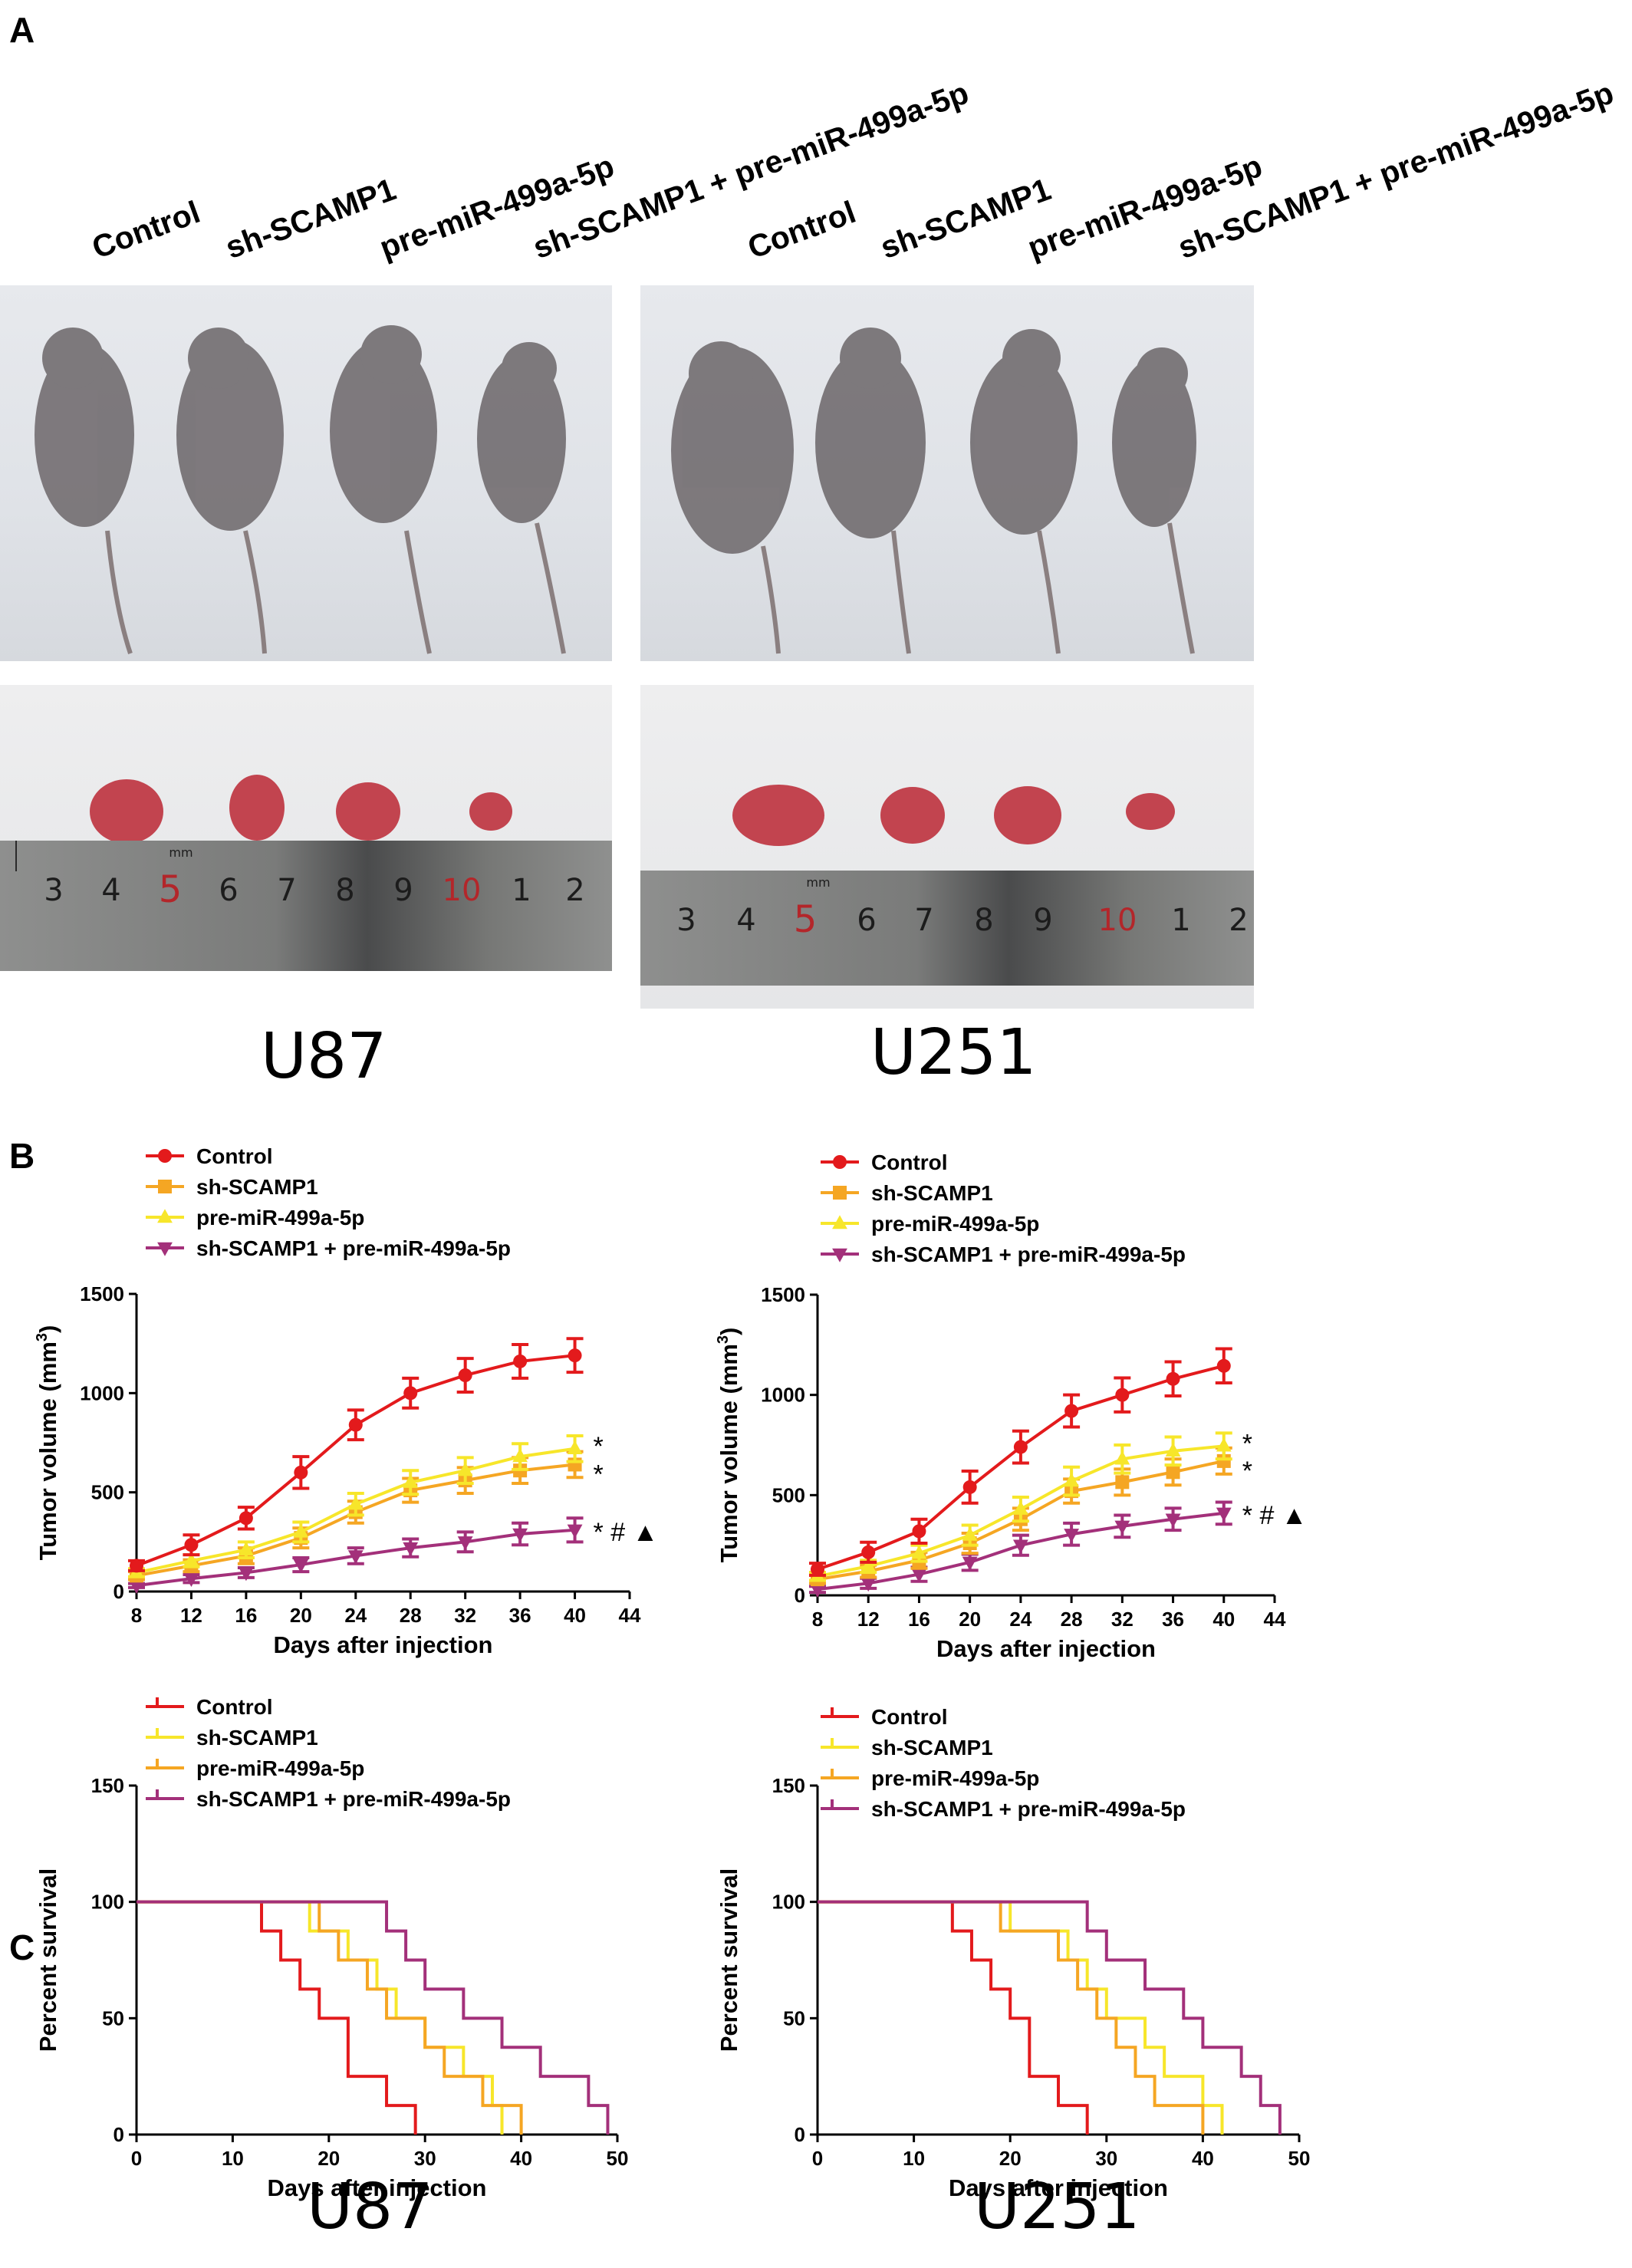  I want to click on column-label-sh-scamp1-u87: sh-SCAMP1, so click(310, 219).